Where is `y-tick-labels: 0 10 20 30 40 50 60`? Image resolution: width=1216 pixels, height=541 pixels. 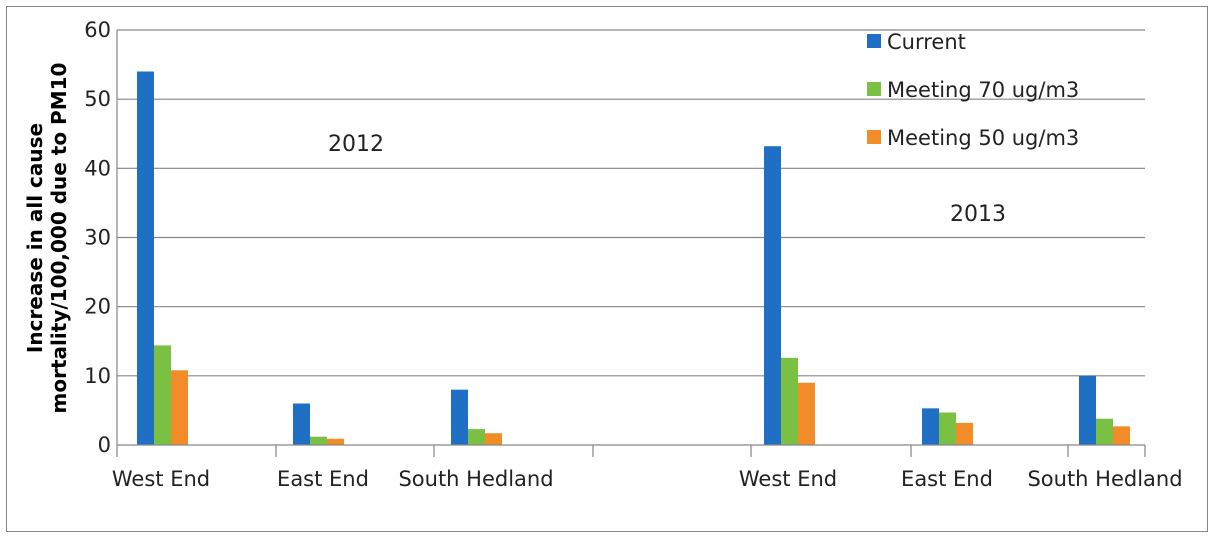
y-tick-labels: 0 10 20 30 40 50 60 is located at coordinates (97, 237).